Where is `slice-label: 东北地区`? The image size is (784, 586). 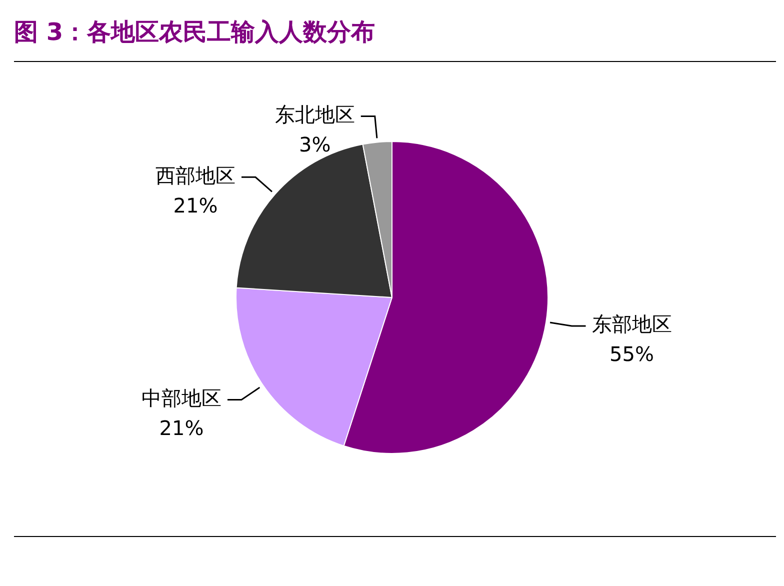 slice-label: 东北地区 is located at coordinates (314, 114).